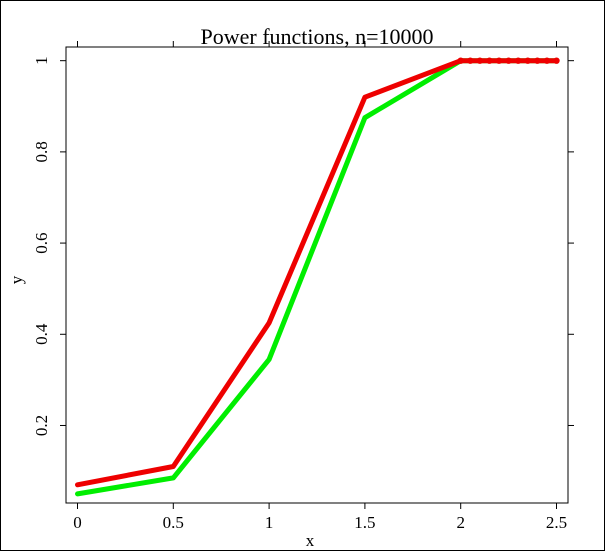 This screenshot has width=605, height=556. What do you see at coordinates (173, 522) in the screenshot?
I see `x-tick-label: 0.5` at bounding box center [173, 522].